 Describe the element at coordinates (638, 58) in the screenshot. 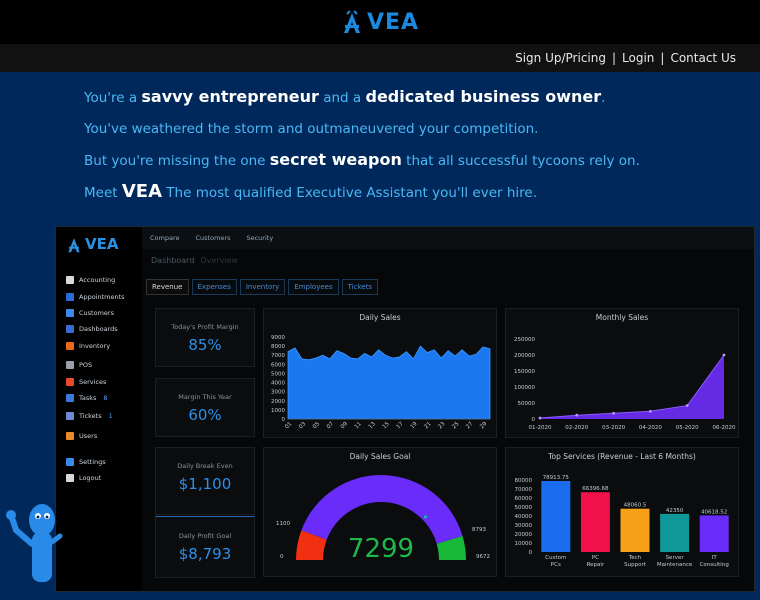

I see `login-link: Login` at that location.